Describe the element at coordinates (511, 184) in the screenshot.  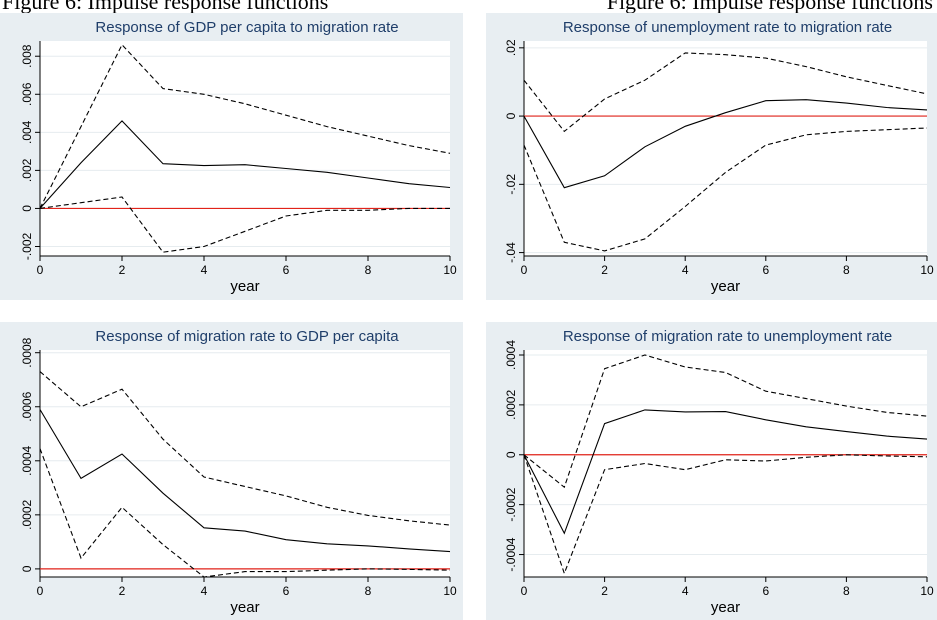
I see `y-tick-label: -.02` at that location.